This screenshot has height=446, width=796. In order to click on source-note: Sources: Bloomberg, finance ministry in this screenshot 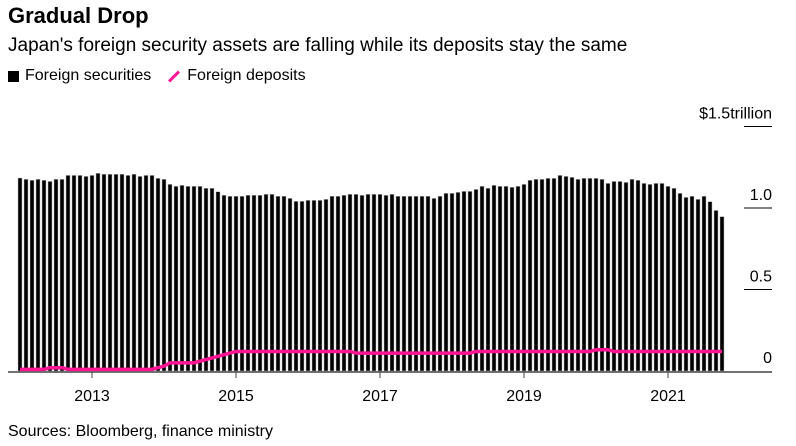, I will do `click(140, 431)`.